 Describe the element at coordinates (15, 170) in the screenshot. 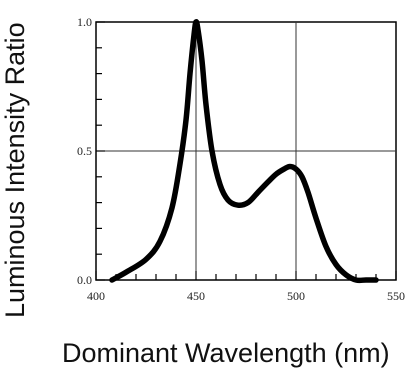

I see `y-axis-label: Luminous Intensity Ratio` at that location.